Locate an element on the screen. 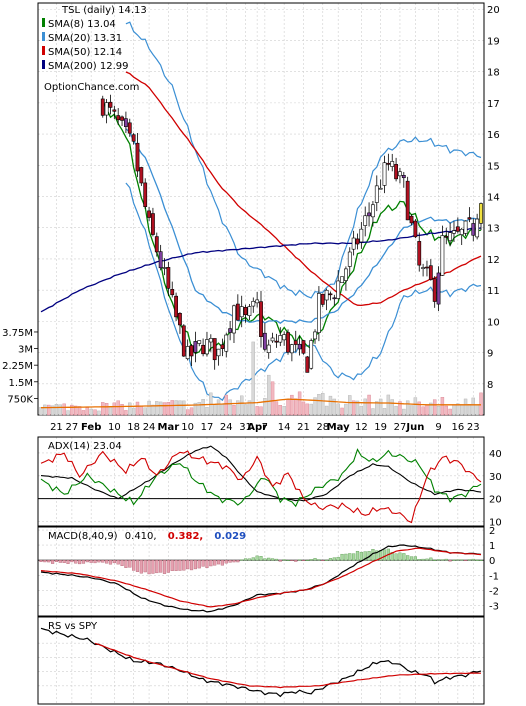 This screenshot has width=526, height=706. volume-average-line is located at coordinates (260, 403).